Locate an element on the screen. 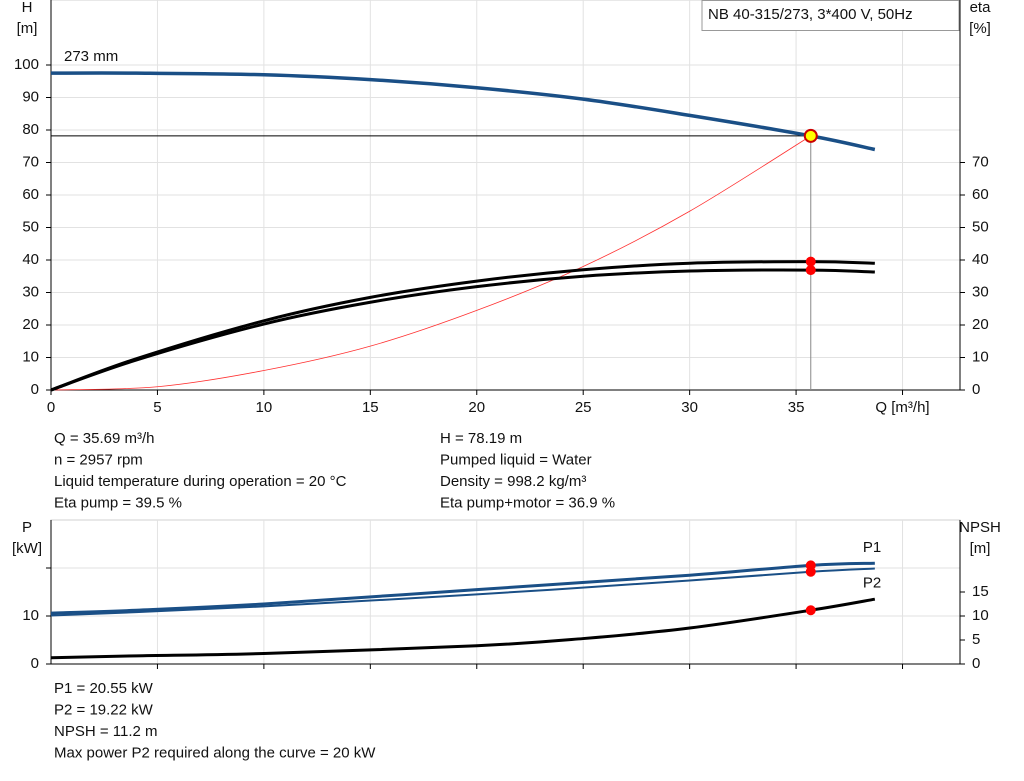 Image resolution: width=1024 pixels, height=781 pixels. y2-tick-label: 15 is located at coordinates (980, 591).